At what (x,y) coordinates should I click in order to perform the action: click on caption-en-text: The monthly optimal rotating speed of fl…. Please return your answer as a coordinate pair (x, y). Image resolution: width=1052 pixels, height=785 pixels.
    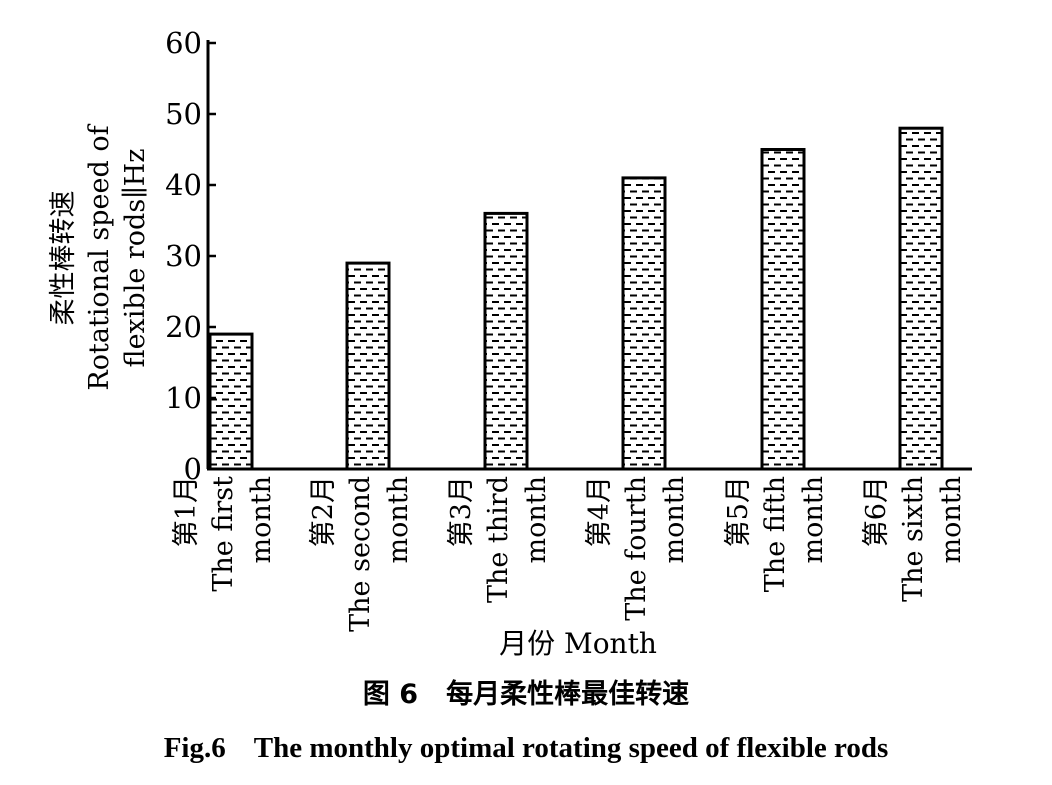
    Looking at the image, I should click on (571, 748).